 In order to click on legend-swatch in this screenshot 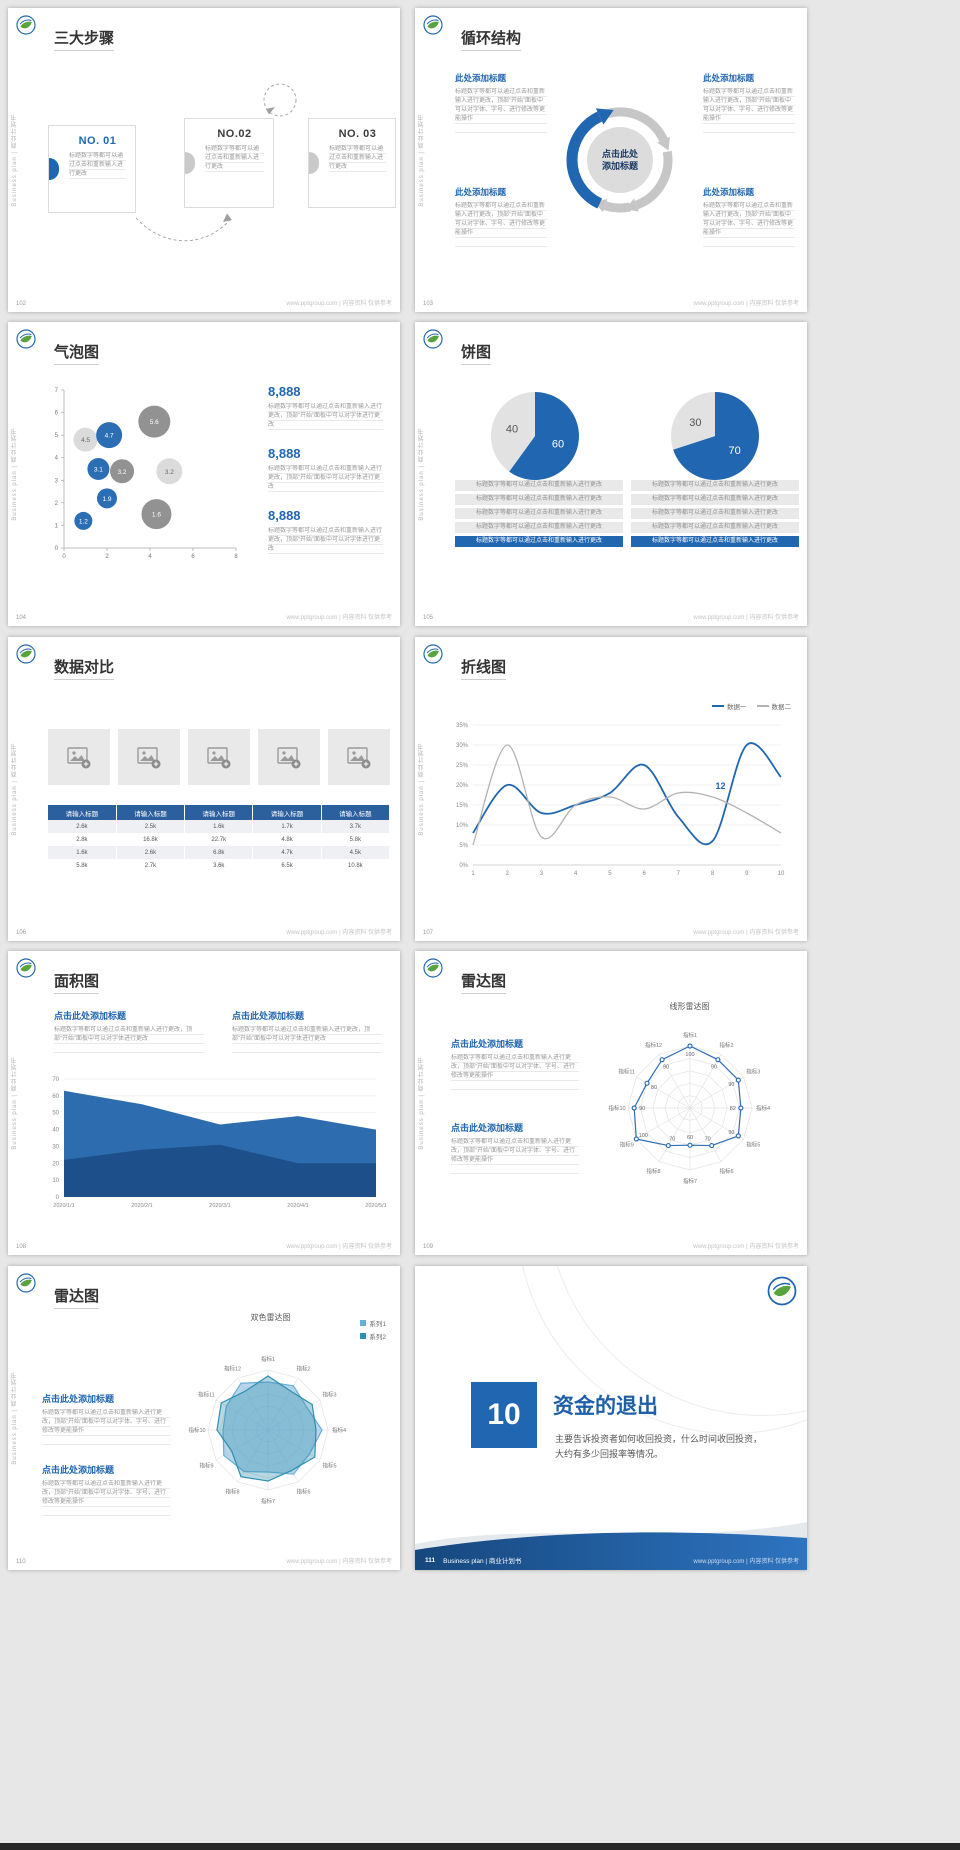, I will do `click(718, 706)`.